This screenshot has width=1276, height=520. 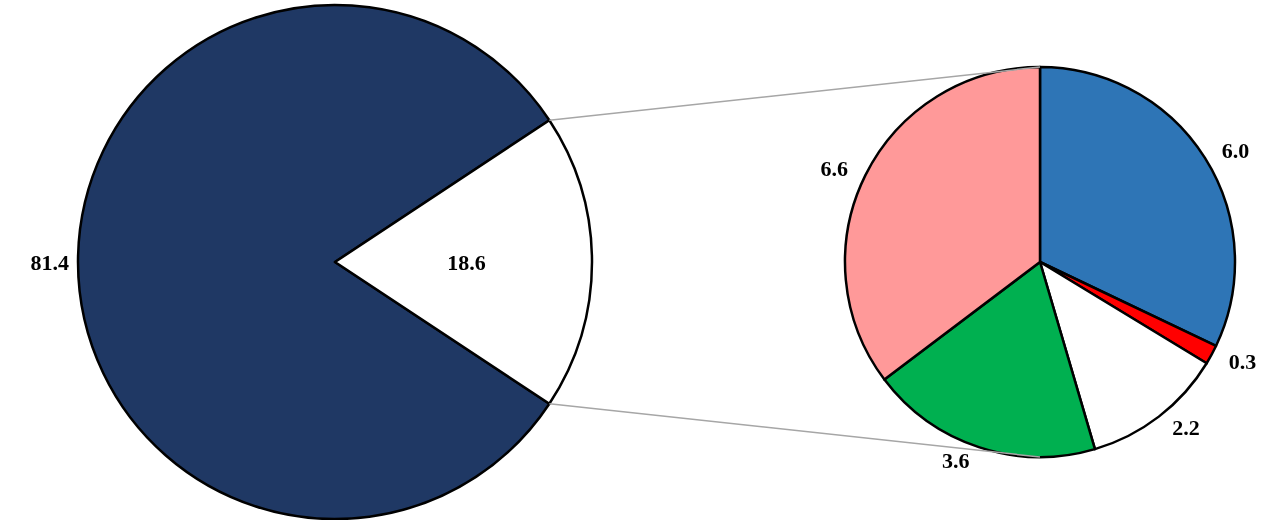 I want to click on data-label: 6.6, so click(x=834, y=169).